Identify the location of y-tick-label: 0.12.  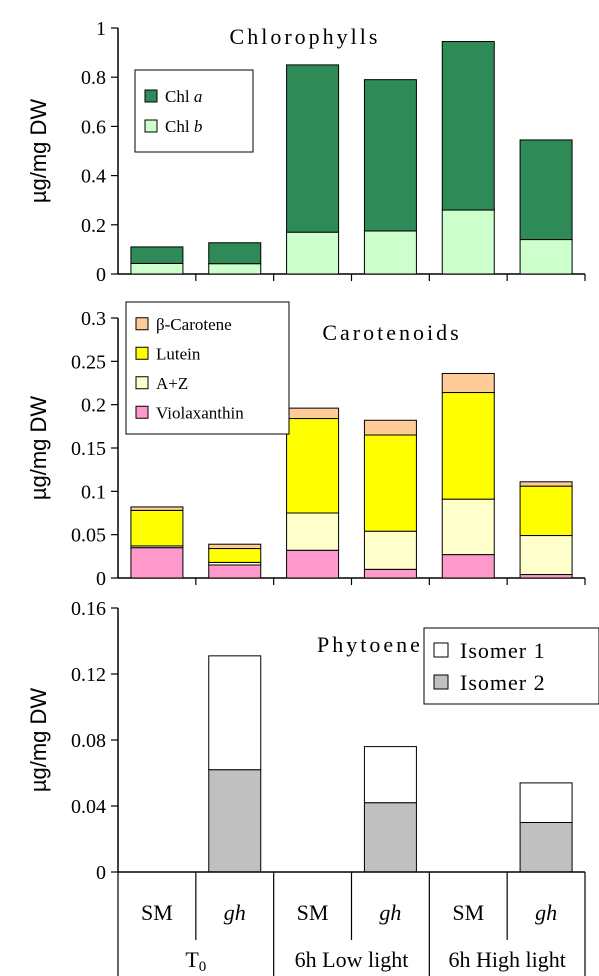
(88, 675).